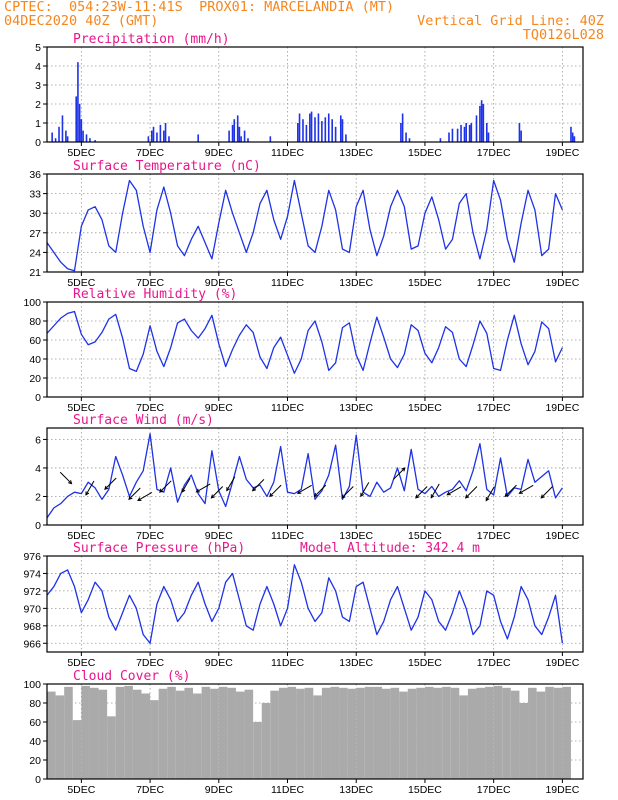 This screenshot has height=800, width=618. Describe the element at coordinates (38, 780) in the screenshot. I see `cloud-ytick-label: 0` at that location.